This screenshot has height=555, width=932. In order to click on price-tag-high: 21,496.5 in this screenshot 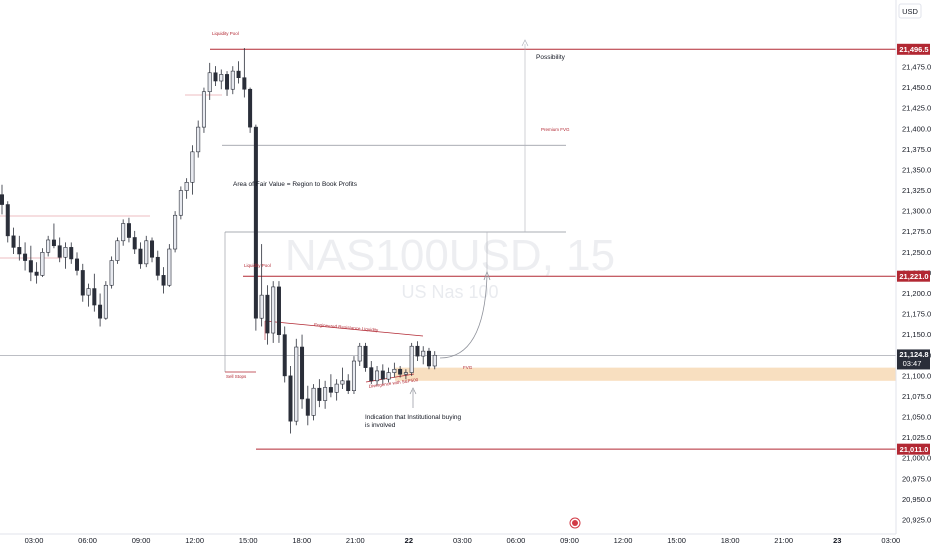, I will do `click(913, 49)`.